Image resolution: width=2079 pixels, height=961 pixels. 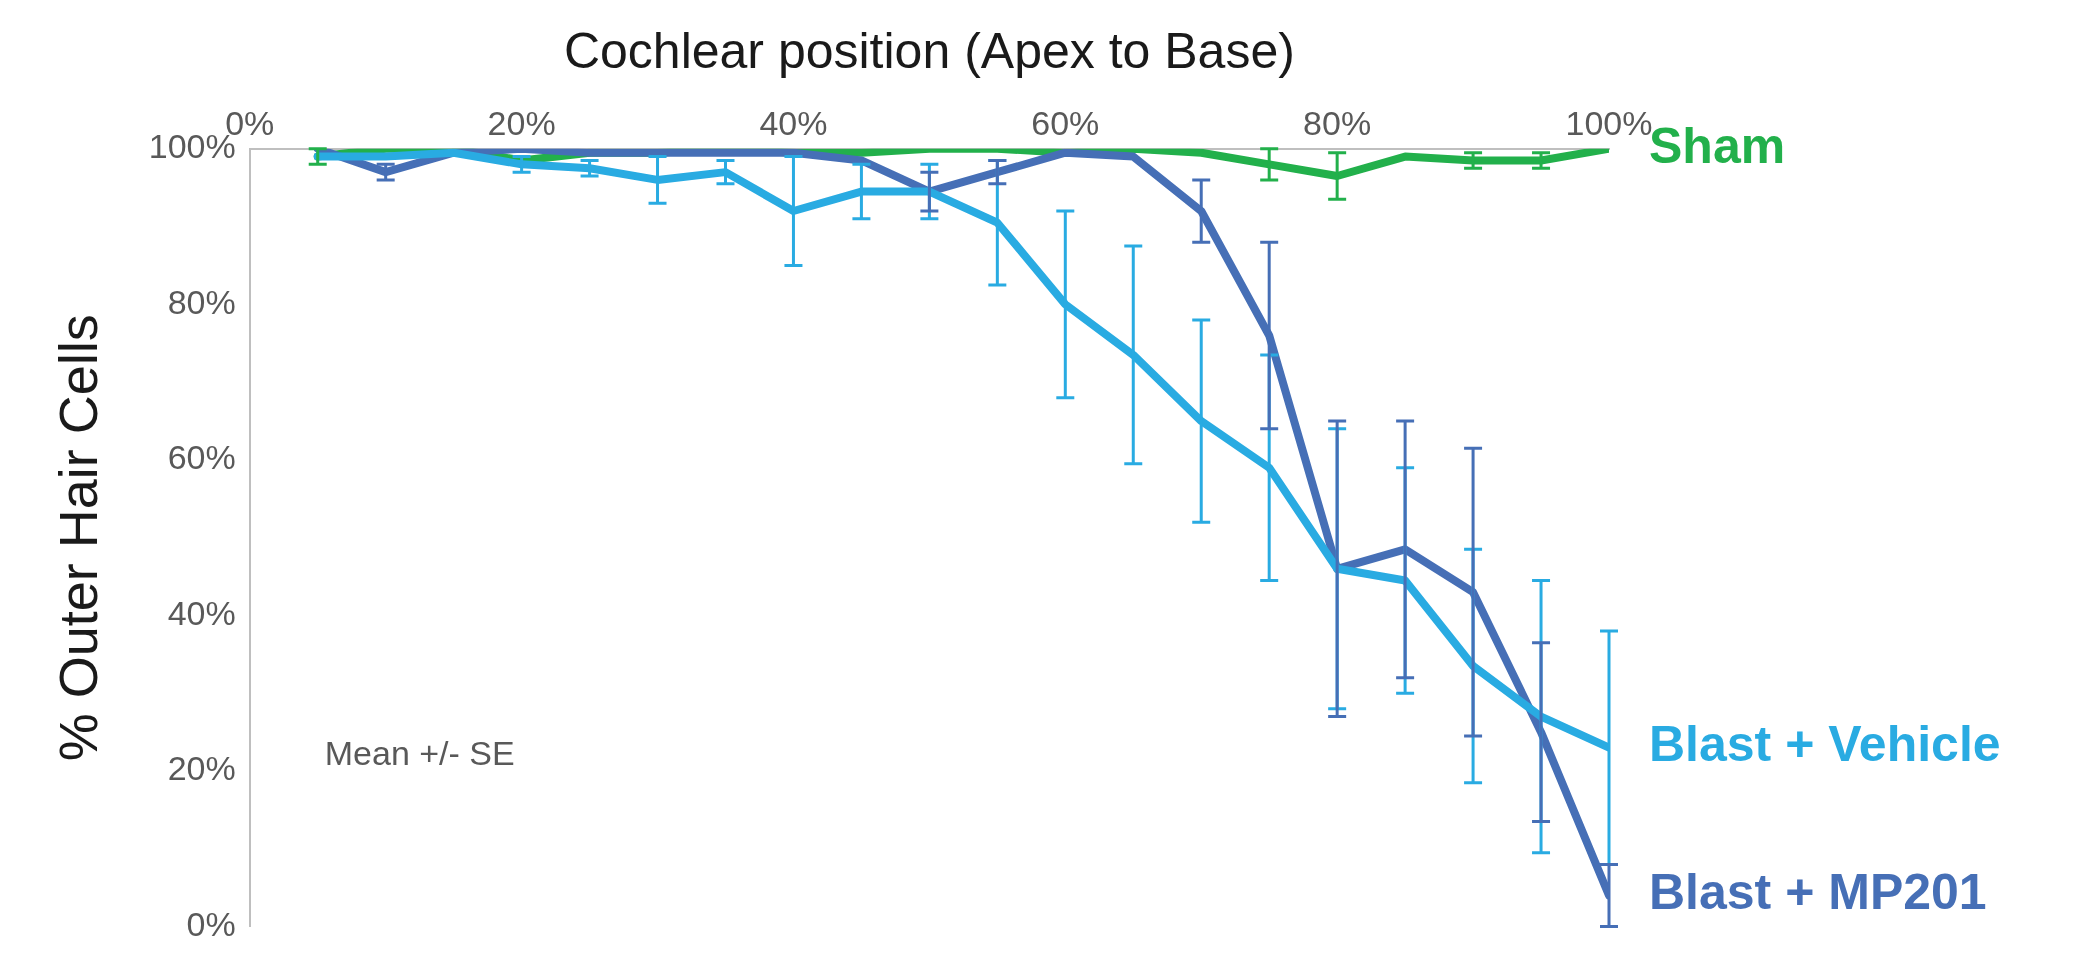 What do you see at coordinates (929, 50) in the screenshot?
I see `x-axis-title: Cochlear position (Apex to Base)` at bounding box center [929, 50].